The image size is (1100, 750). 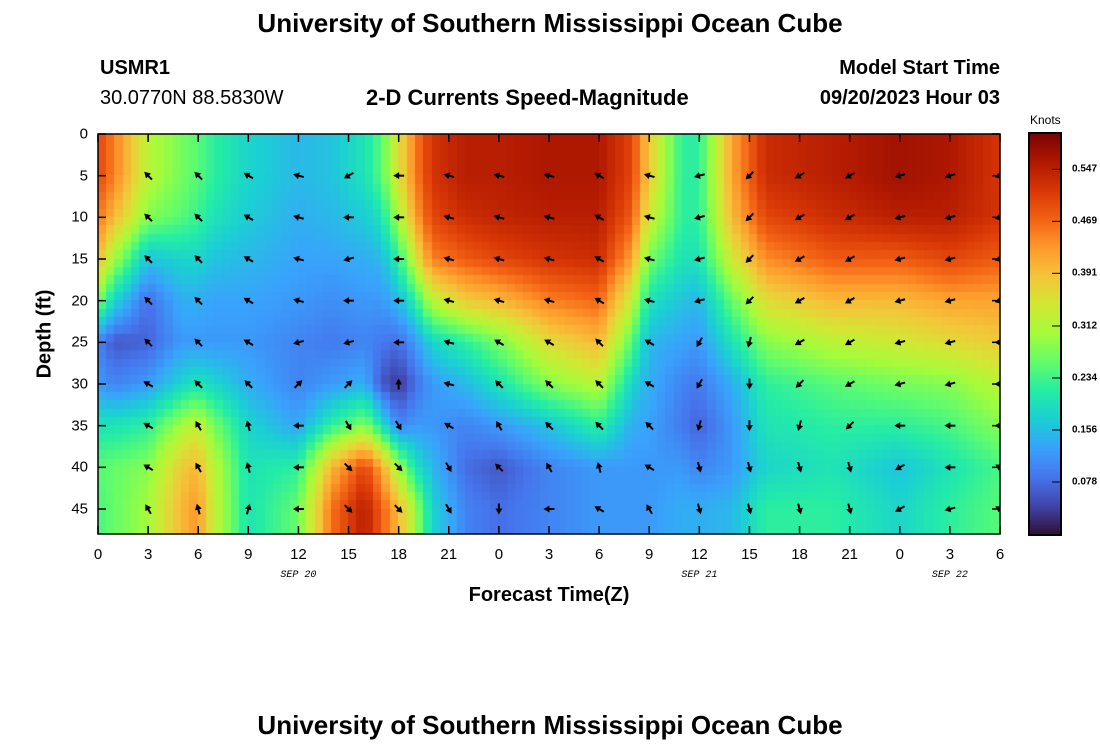 What do you see at coordinates (527, 97) in the screenshot?
I see `chart-subtitle: 2-D Currents Speed-Magnitude` at bounding box center [527, 97].